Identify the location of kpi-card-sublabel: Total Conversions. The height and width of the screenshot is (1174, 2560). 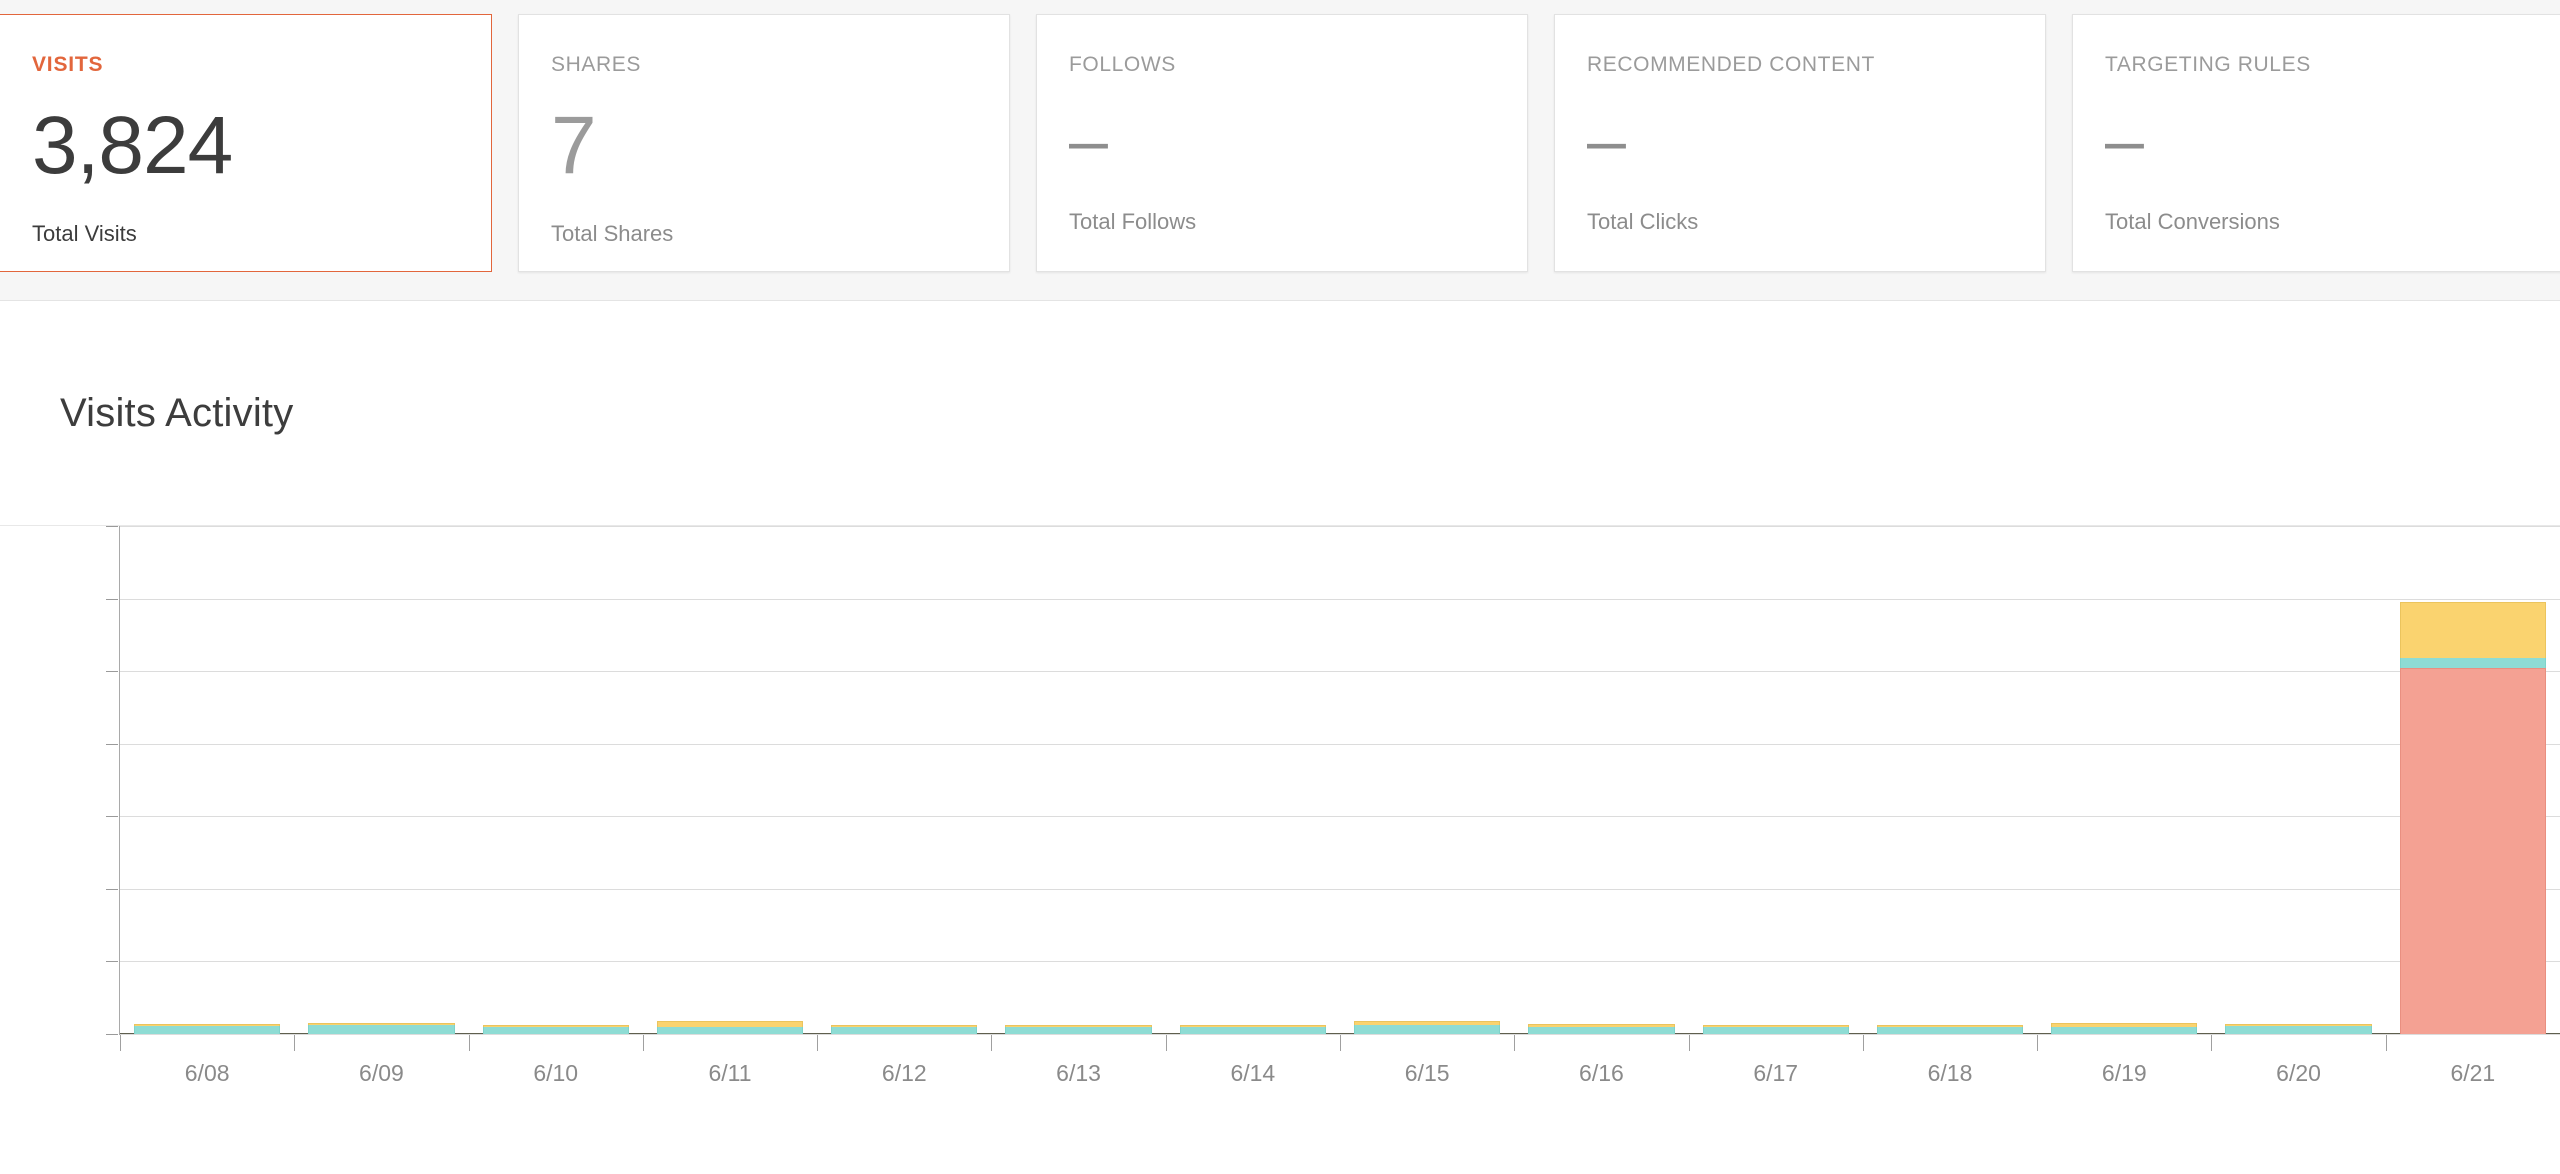
(2192, 221).